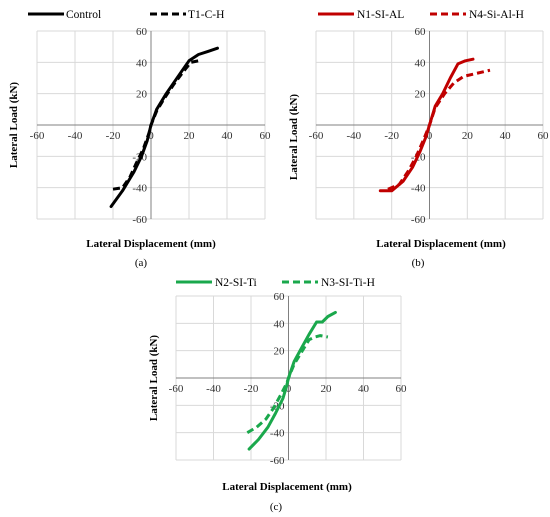 This screenshot has width=550, height=517. I want to click on legend-c: N2-SI-Ti N3-SI-Ti-H, so click(275, 283).